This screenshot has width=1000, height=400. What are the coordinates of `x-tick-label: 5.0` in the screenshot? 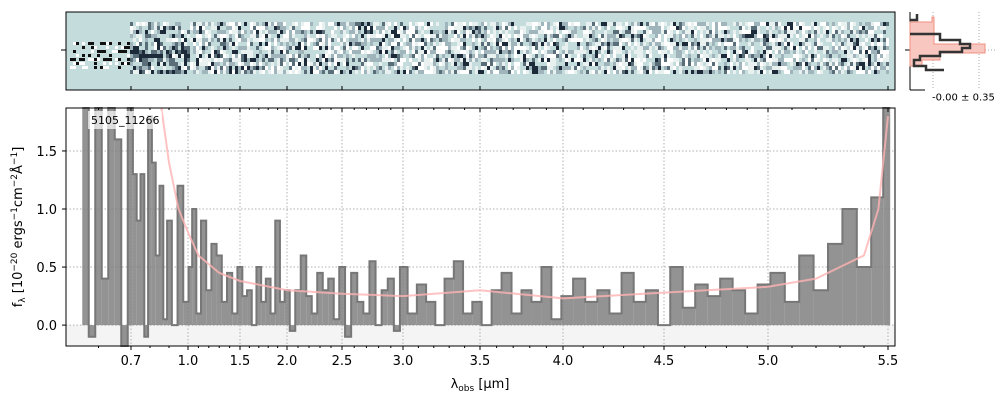 It's located at (768, 361).